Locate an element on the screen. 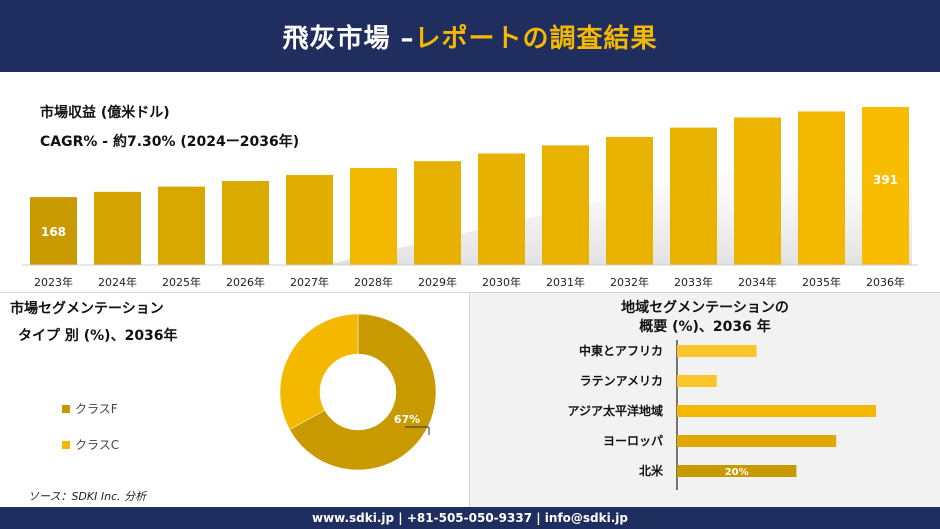  region-bar-中東とアフリカ is located at coordinates (717, 351).